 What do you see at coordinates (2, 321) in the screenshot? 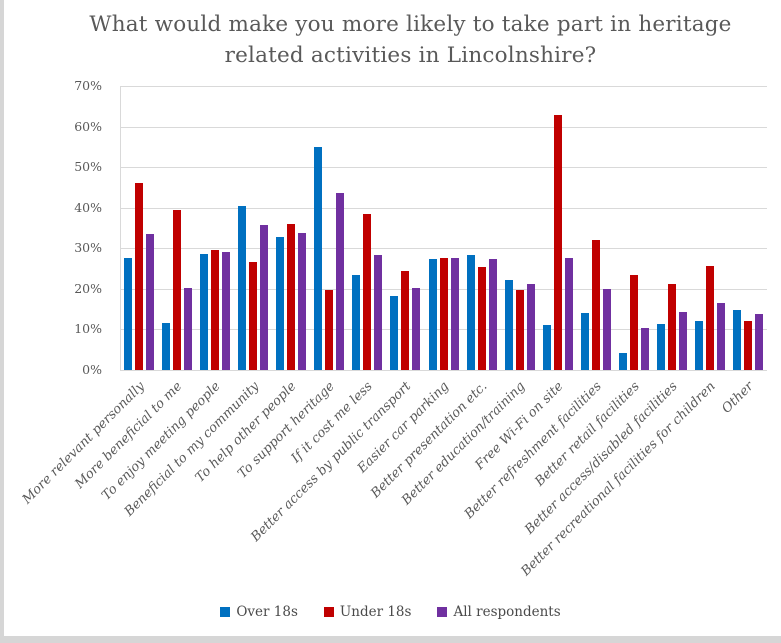
I see `window-left-edge` at bounding box center [2, 321].